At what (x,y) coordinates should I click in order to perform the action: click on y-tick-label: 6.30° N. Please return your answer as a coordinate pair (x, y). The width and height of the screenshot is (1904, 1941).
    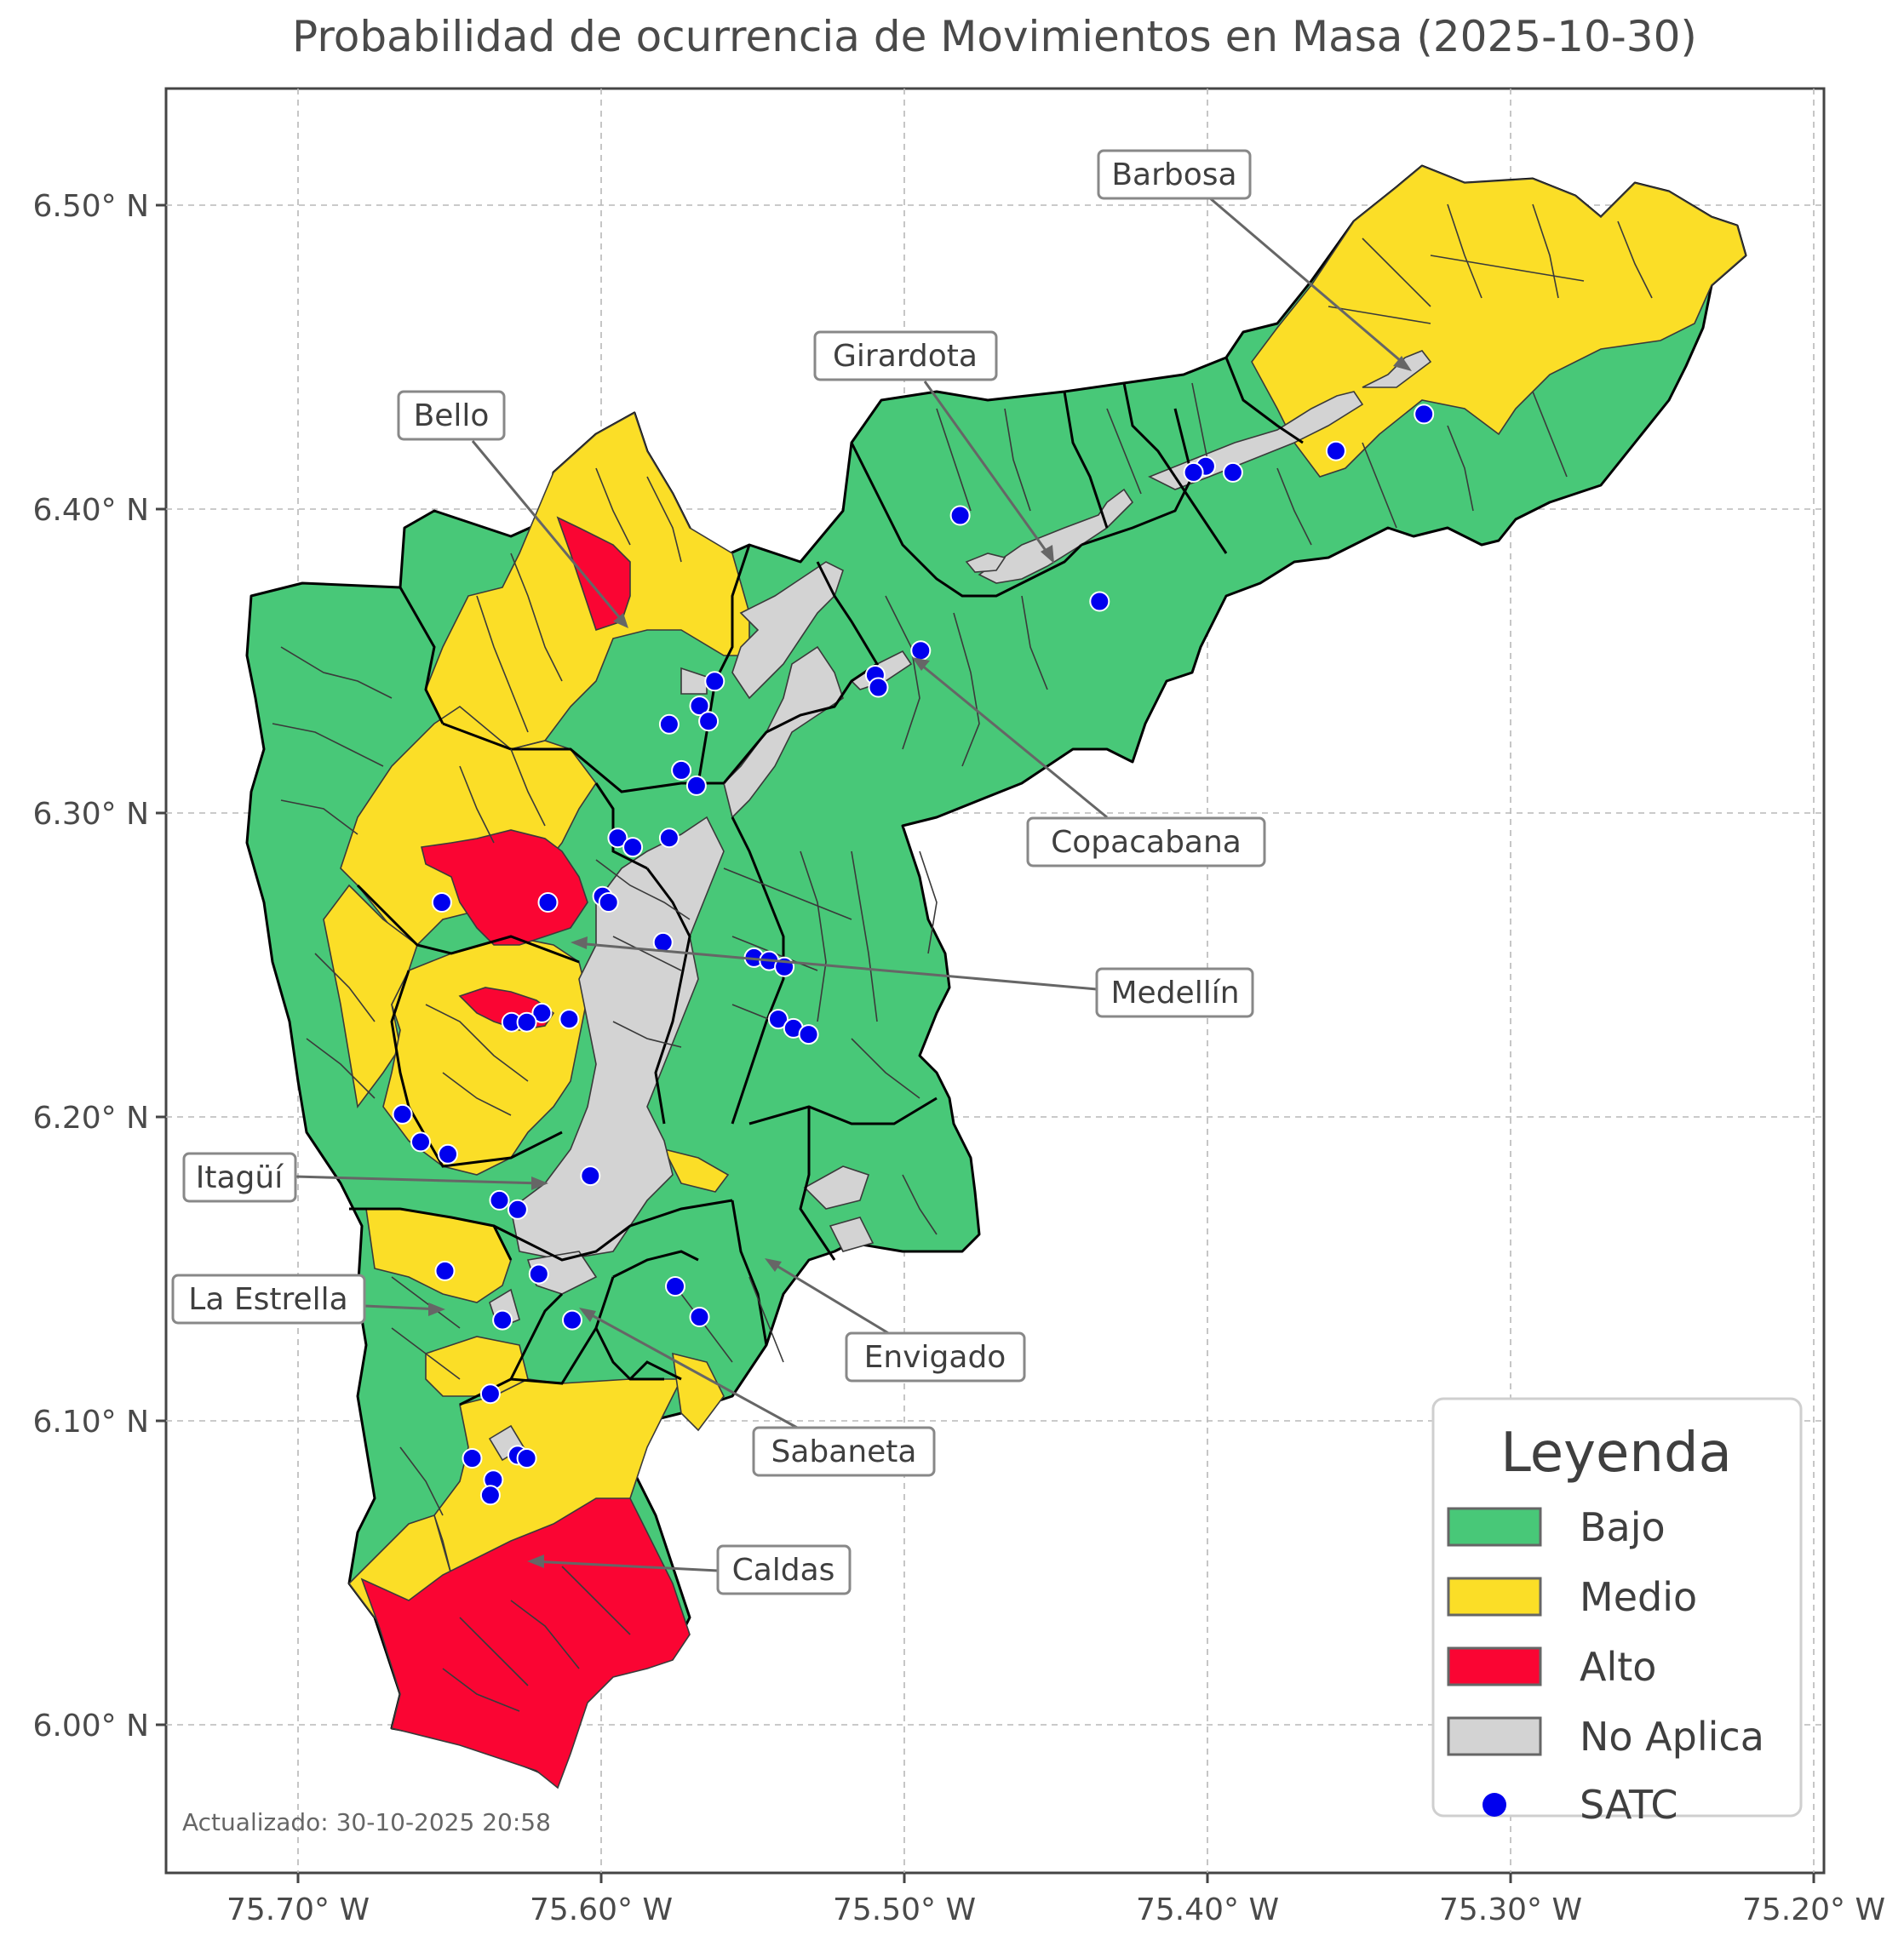
    Looking at the image, I should click on (90, 814).